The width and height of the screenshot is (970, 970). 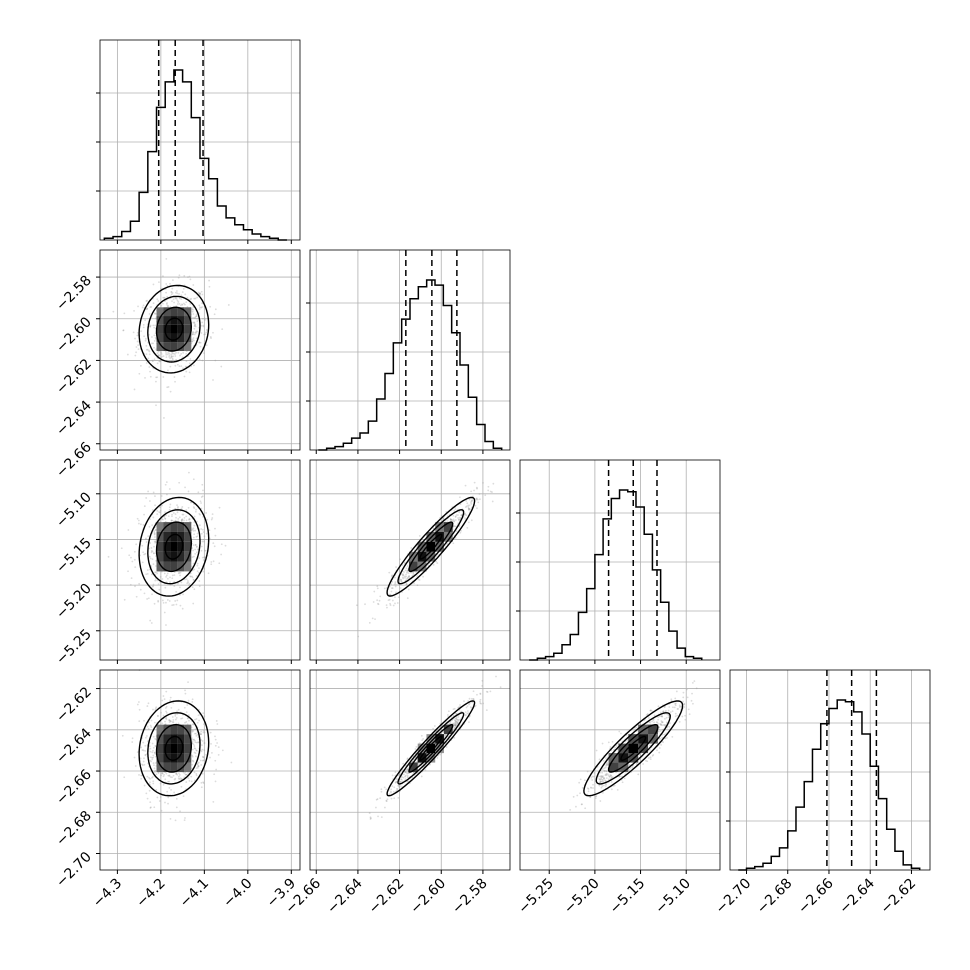 I want to click on x-tick-label: −4.0, so click(x=237, y=893).